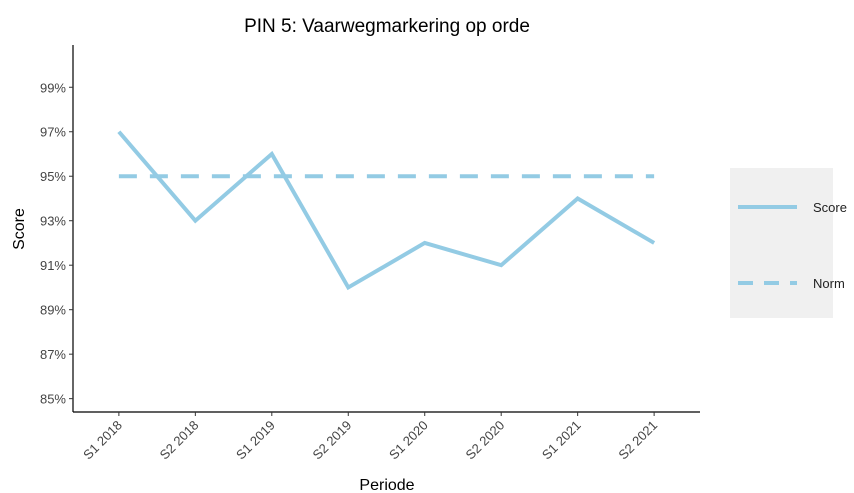 Image resolution: width=854 pixels, height=493 pixels. I want to click on y-tick-label: 91%, so click(53, 265).